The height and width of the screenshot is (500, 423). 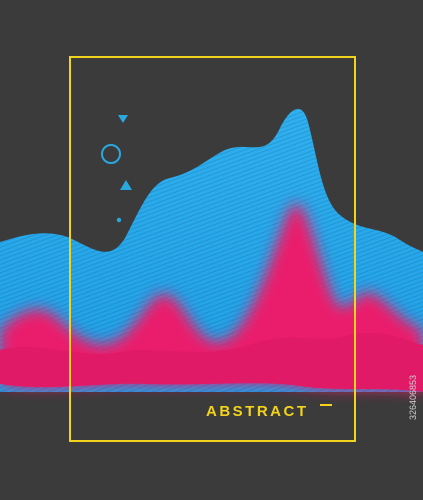 I want to click on poster-title: ABSTRACT, so click(x=257, y=411).